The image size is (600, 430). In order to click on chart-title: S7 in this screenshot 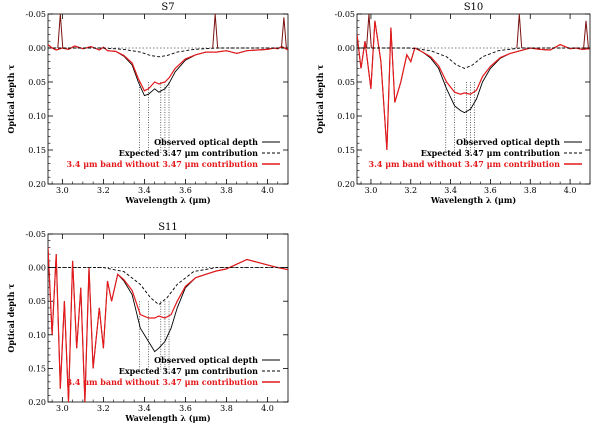, I will do `click(167, 7)`.